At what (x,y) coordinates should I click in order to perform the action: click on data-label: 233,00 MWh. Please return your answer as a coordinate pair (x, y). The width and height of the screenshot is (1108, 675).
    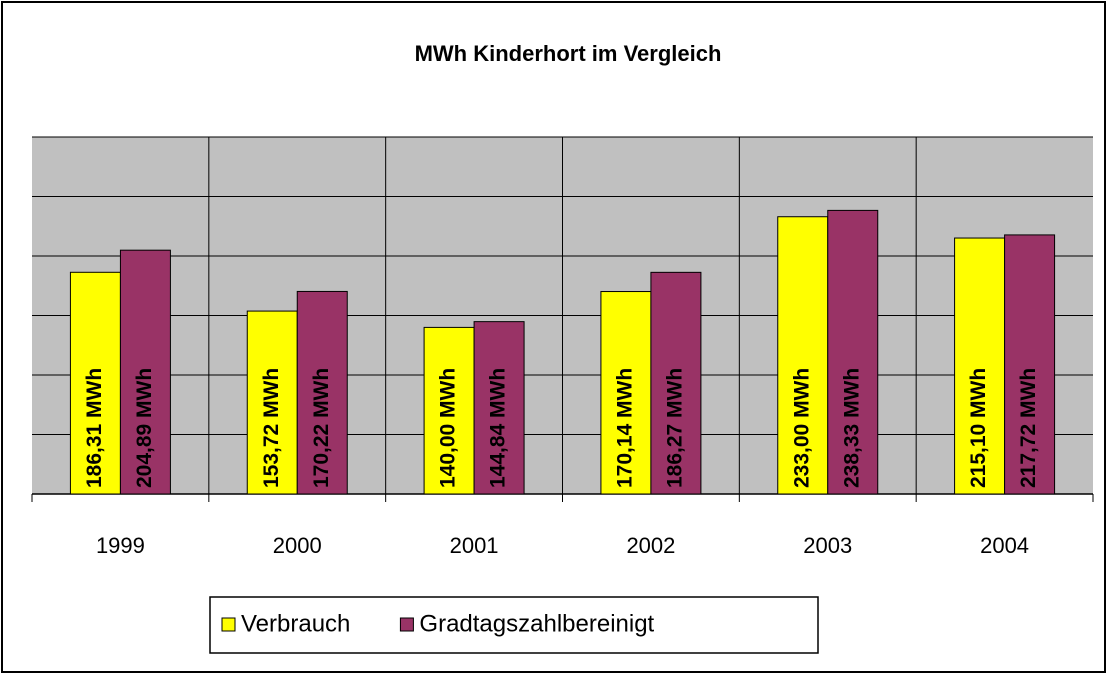
    Looking at the image, I should click on (801, 428).